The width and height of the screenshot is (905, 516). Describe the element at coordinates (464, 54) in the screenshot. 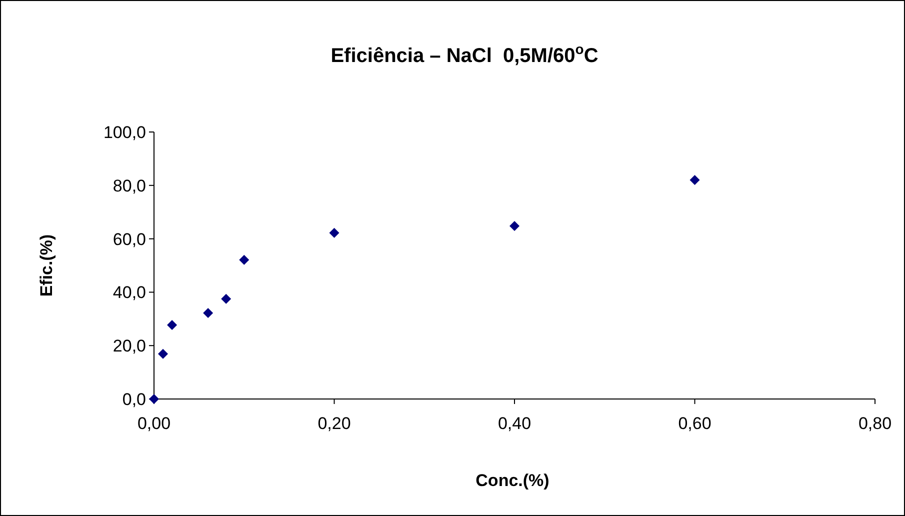

I see `chart-title: Eficiência – NaCl 0,5M/60$^{o}$C` at that location.